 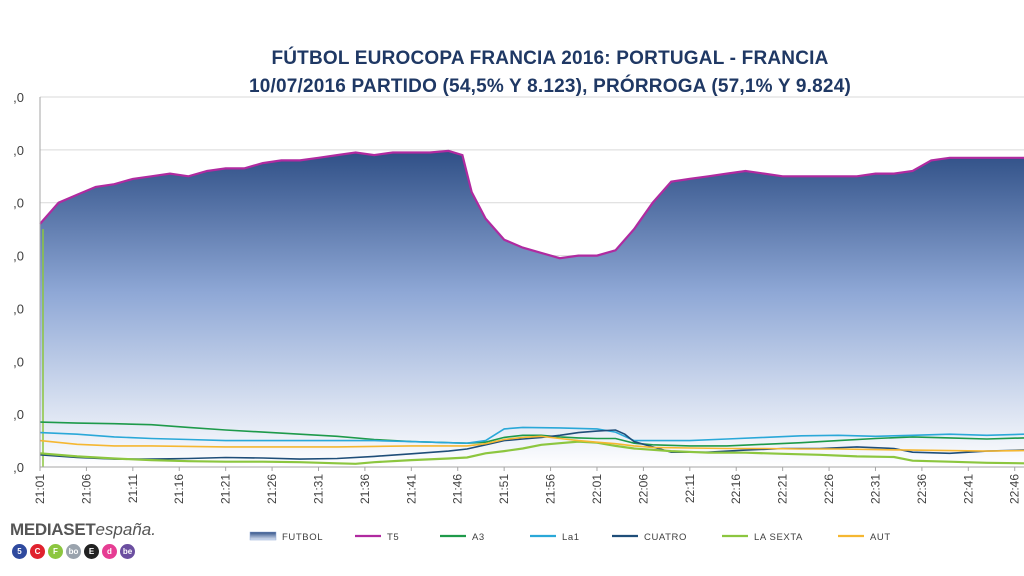 What do you see at coordinates (690, 488) in the screenshot?
I see `x-tick-label: 22:11` at bounding box center [690, 488].